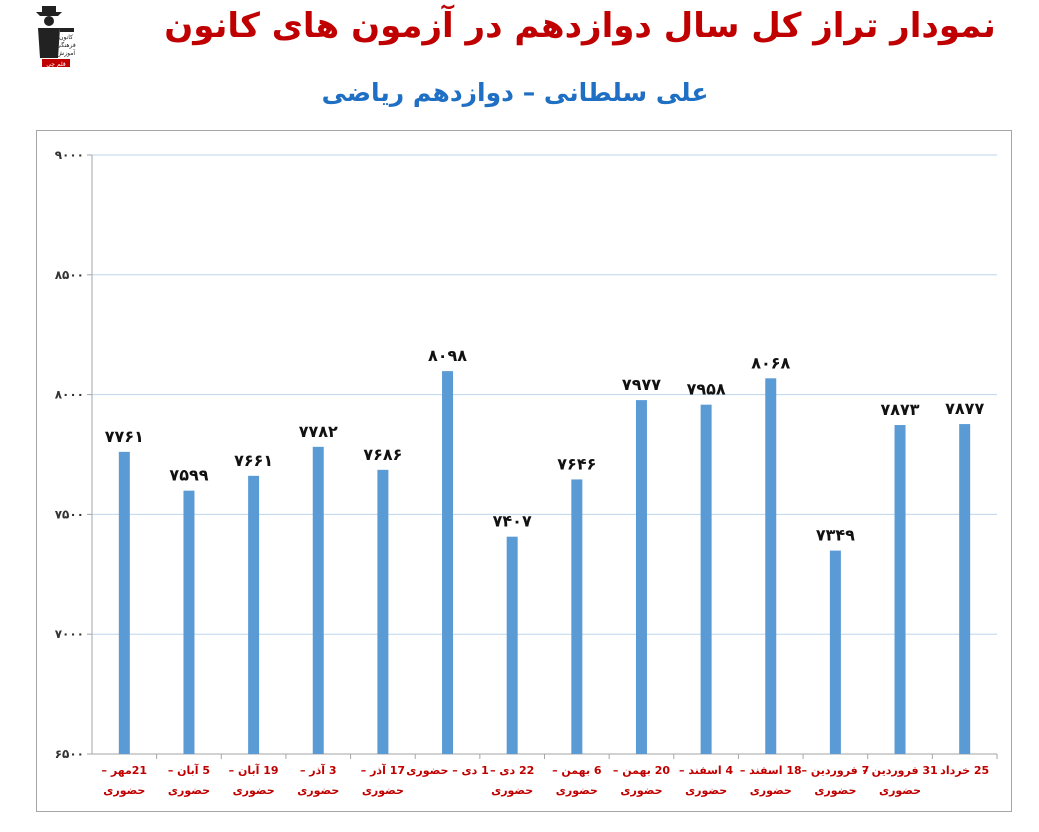 The image size is (1039, 832). What do you see at coordinates (512, 521) in the screenshot?
I see `data-label: ۷۴۰۷` at bounding box center [512, 521].